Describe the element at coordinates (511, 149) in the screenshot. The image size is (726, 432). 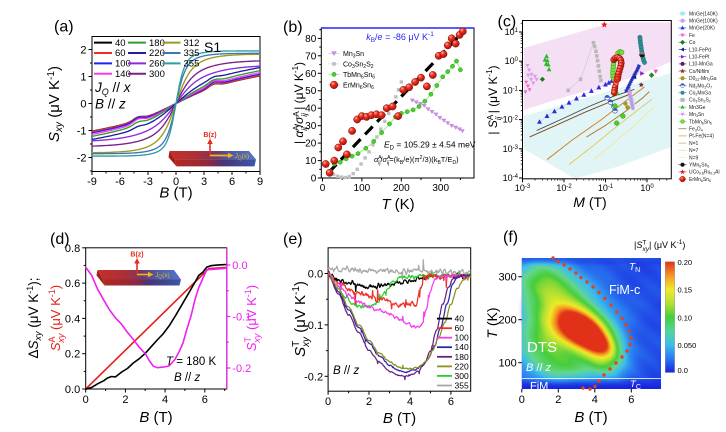
I see `svg-text: 10-3` at that location.